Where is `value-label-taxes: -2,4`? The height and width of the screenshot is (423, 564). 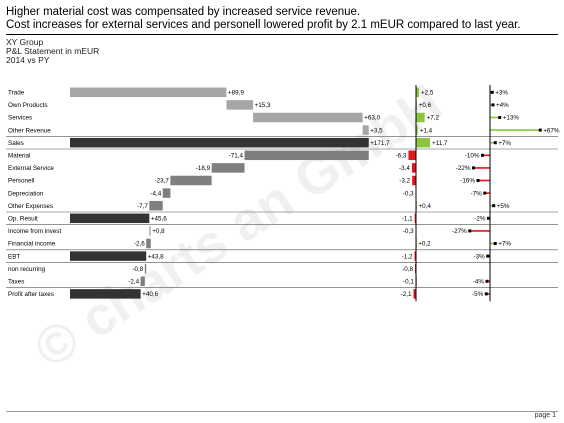
value-label-taxes: -2,4 is located at coordinates (133, 282).